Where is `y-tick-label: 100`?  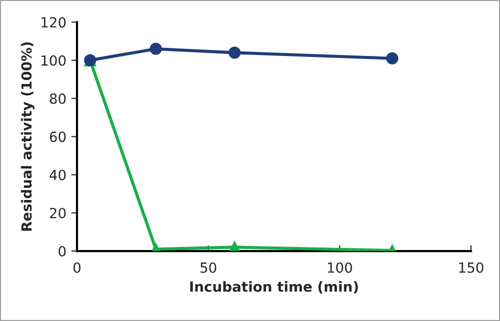
y-tick-label: 100 is located at coordinates (54, 60).